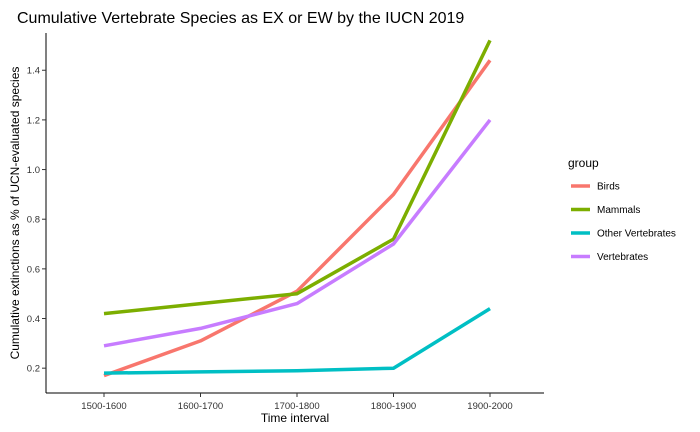 This screenshot has width=700, height=432. I want to click on x-tick-label: 1800-1900, so click(393, 406).